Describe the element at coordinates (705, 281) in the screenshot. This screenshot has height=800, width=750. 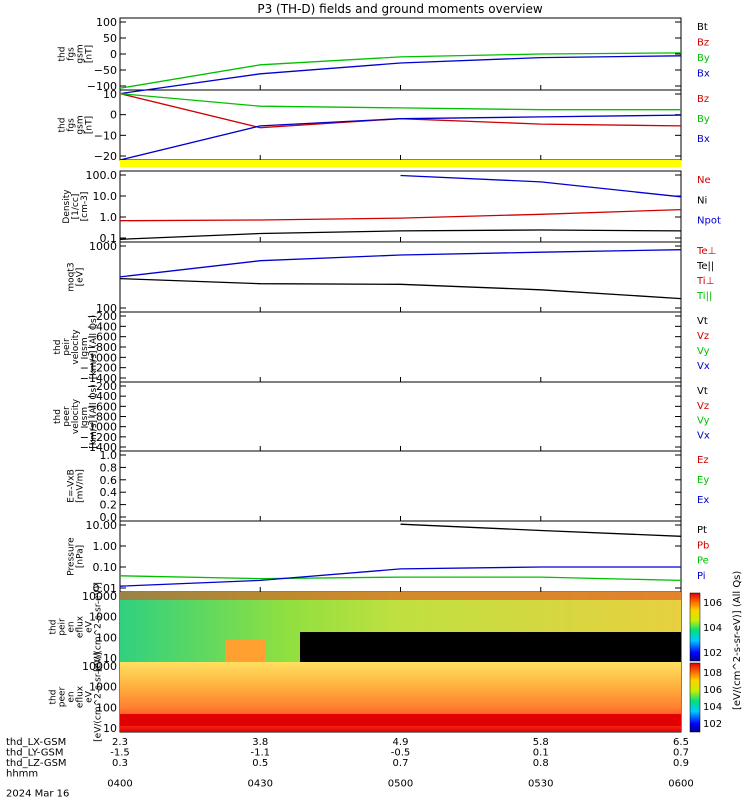
I see `legend-entry: Ti⊥` at that location.